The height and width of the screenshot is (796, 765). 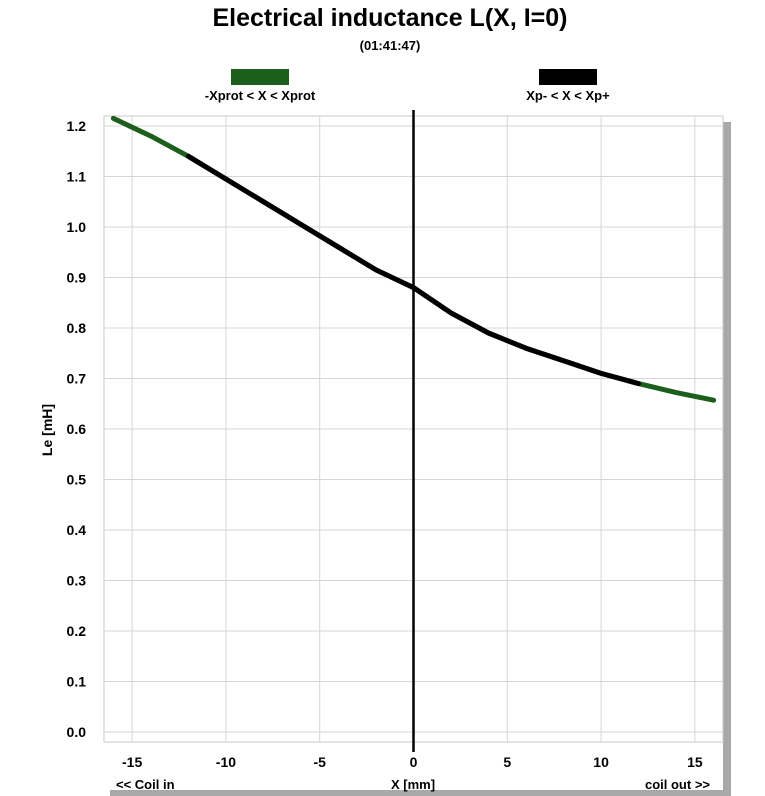 What do you see at coordinates (47, 430) in the screenshot?
I see `y-axis-label: Le [mH]` at bounding box center [47, 430].